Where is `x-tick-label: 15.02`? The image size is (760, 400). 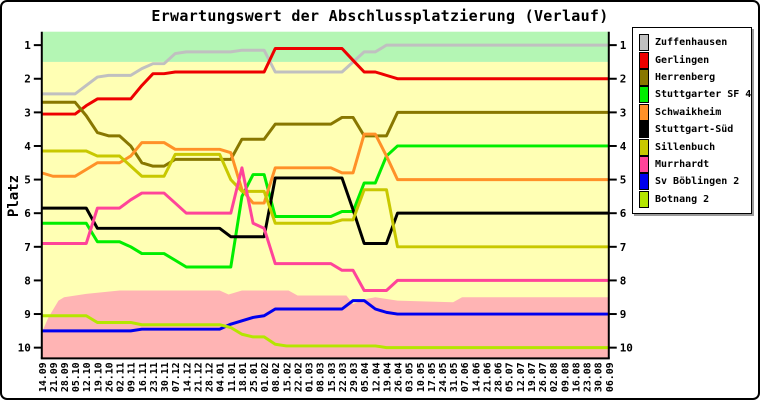 x-tick-label: 15.02 is located at coordinates (287, 377).